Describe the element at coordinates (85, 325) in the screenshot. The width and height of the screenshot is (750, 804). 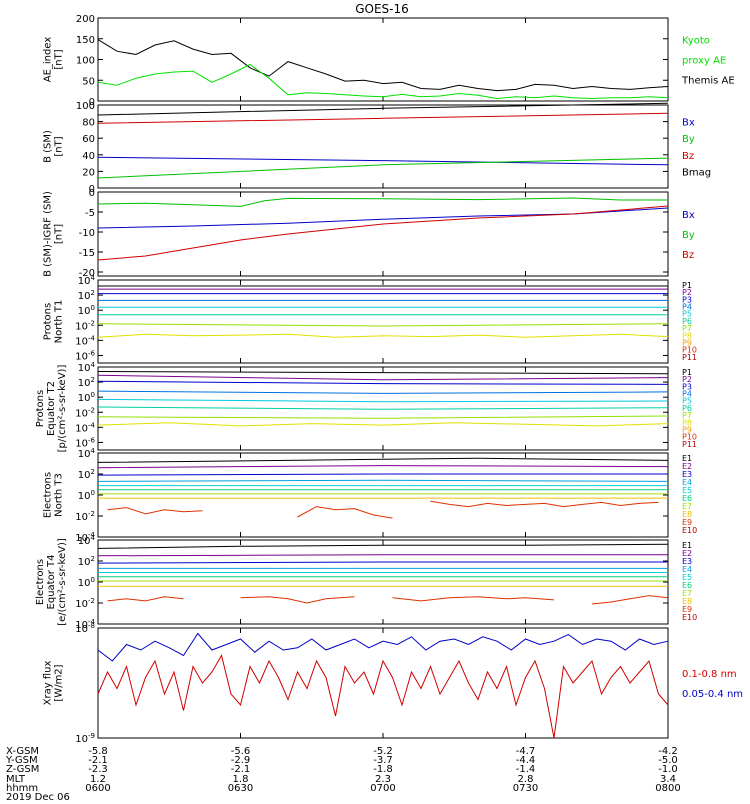
I see `y-tick-label: 10-2` at that location.